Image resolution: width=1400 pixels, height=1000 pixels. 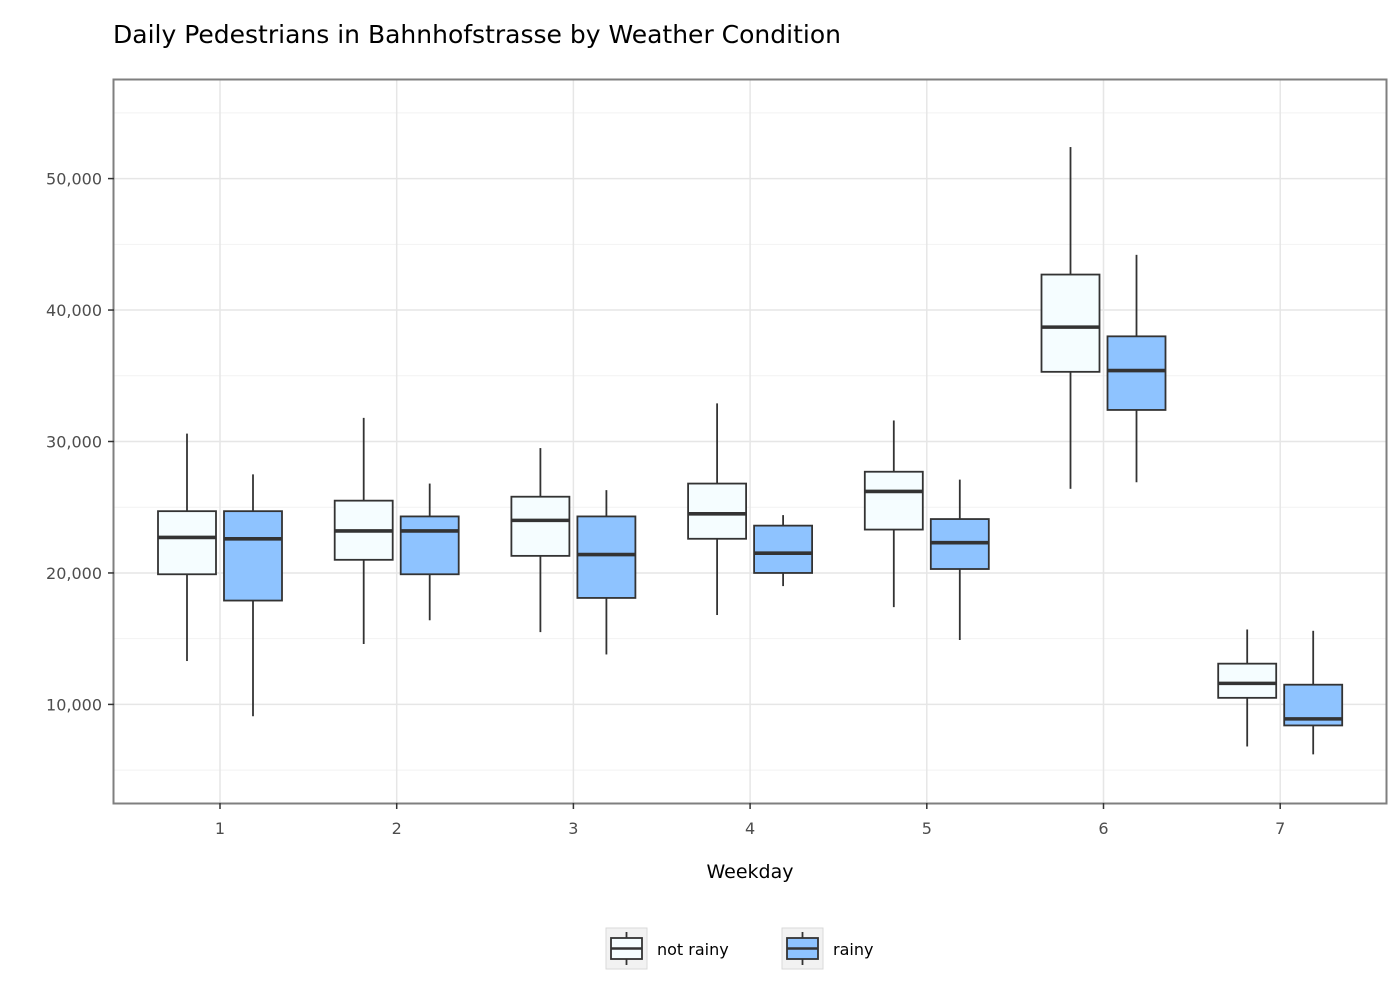 What do you see at coordinates (750, 828) in the screenshot?
I see `x-tick-label: 4` at bounding box center [750, 828].